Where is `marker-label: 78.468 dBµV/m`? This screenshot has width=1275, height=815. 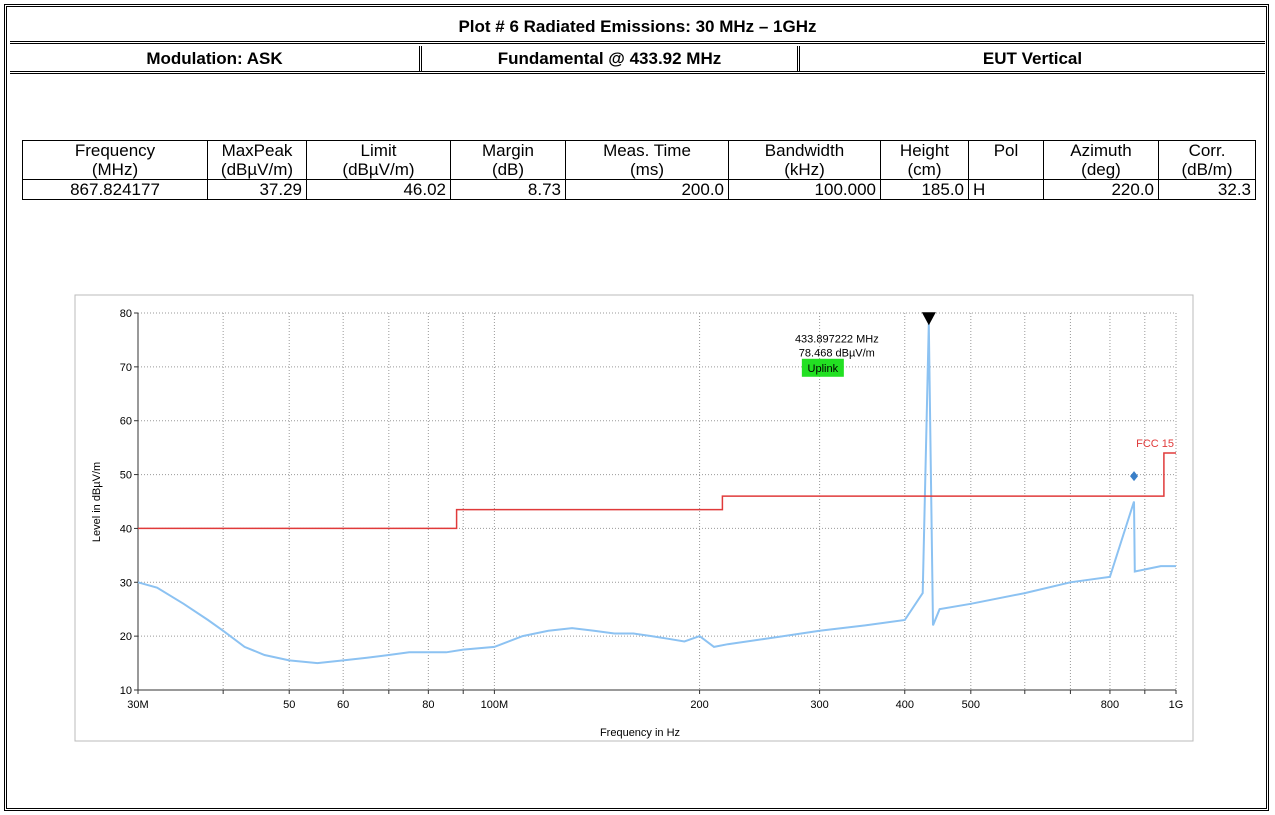 marker-label: 78.468 dBµV/m is located at coordinates (837, 353).